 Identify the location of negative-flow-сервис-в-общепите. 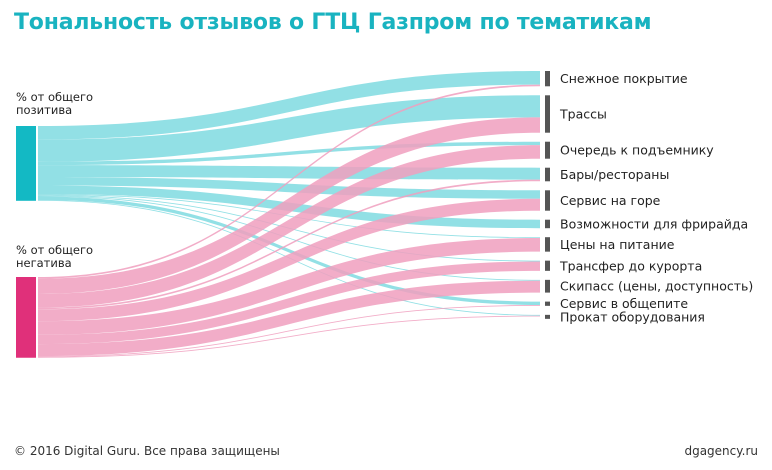
(289, 331).